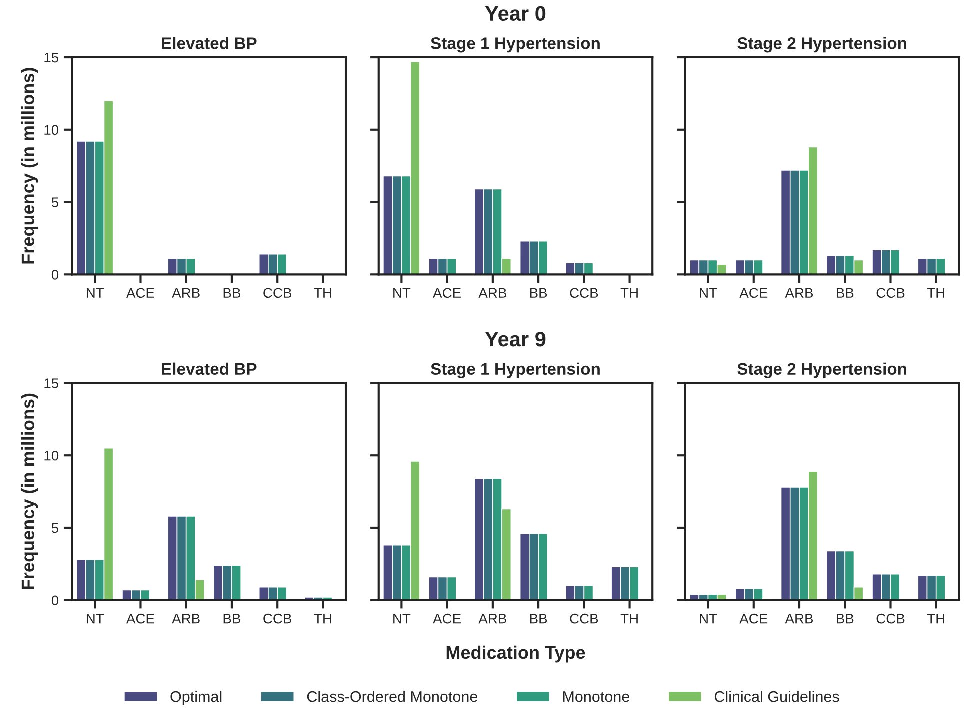  What do you see at coordinates (596, 697) in the screenshot?
I see `legend-label: Monotone` at bounding box center [596, 697].